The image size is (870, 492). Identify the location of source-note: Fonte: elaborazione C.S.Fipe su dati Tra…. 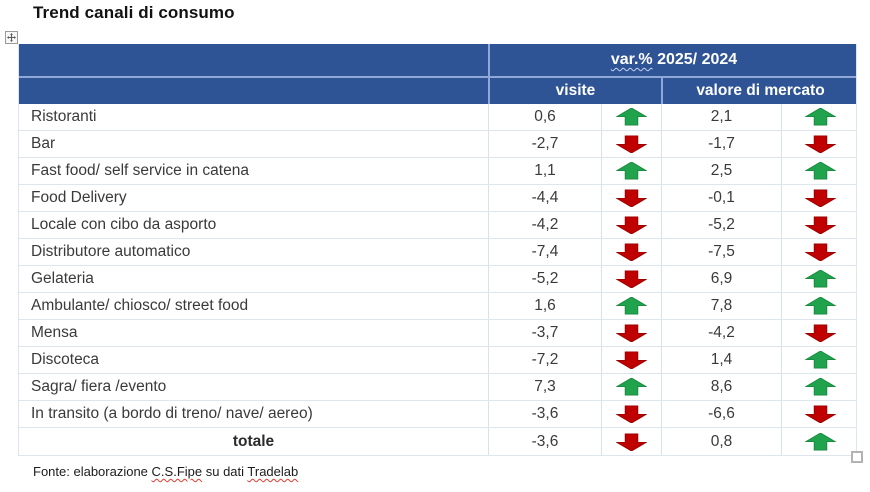
(165, 471).